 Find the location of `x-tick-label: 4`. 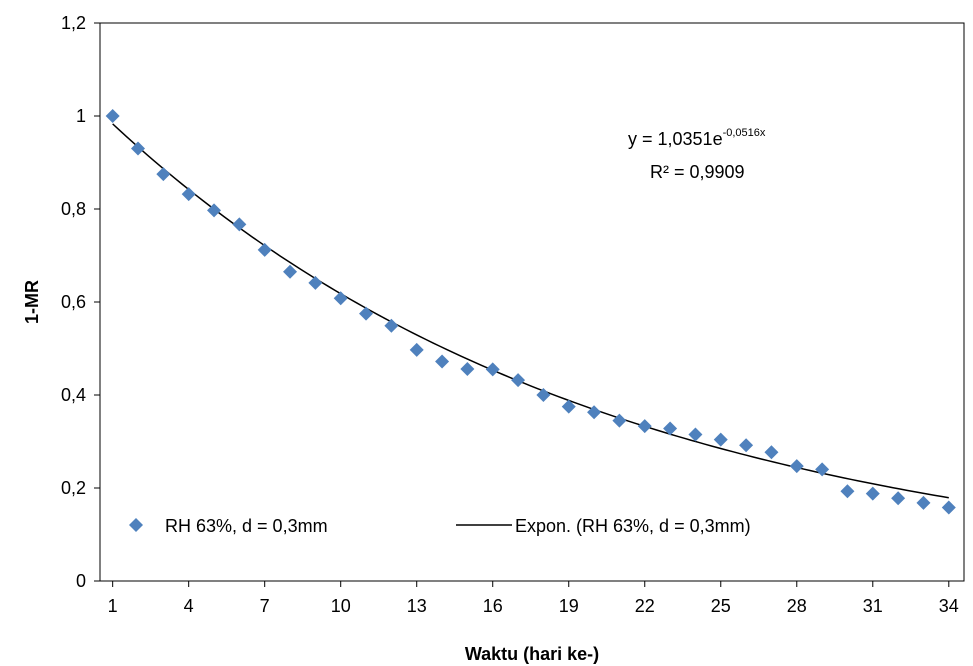

x-tick-label: 4 is located at coordinates (189, 606).